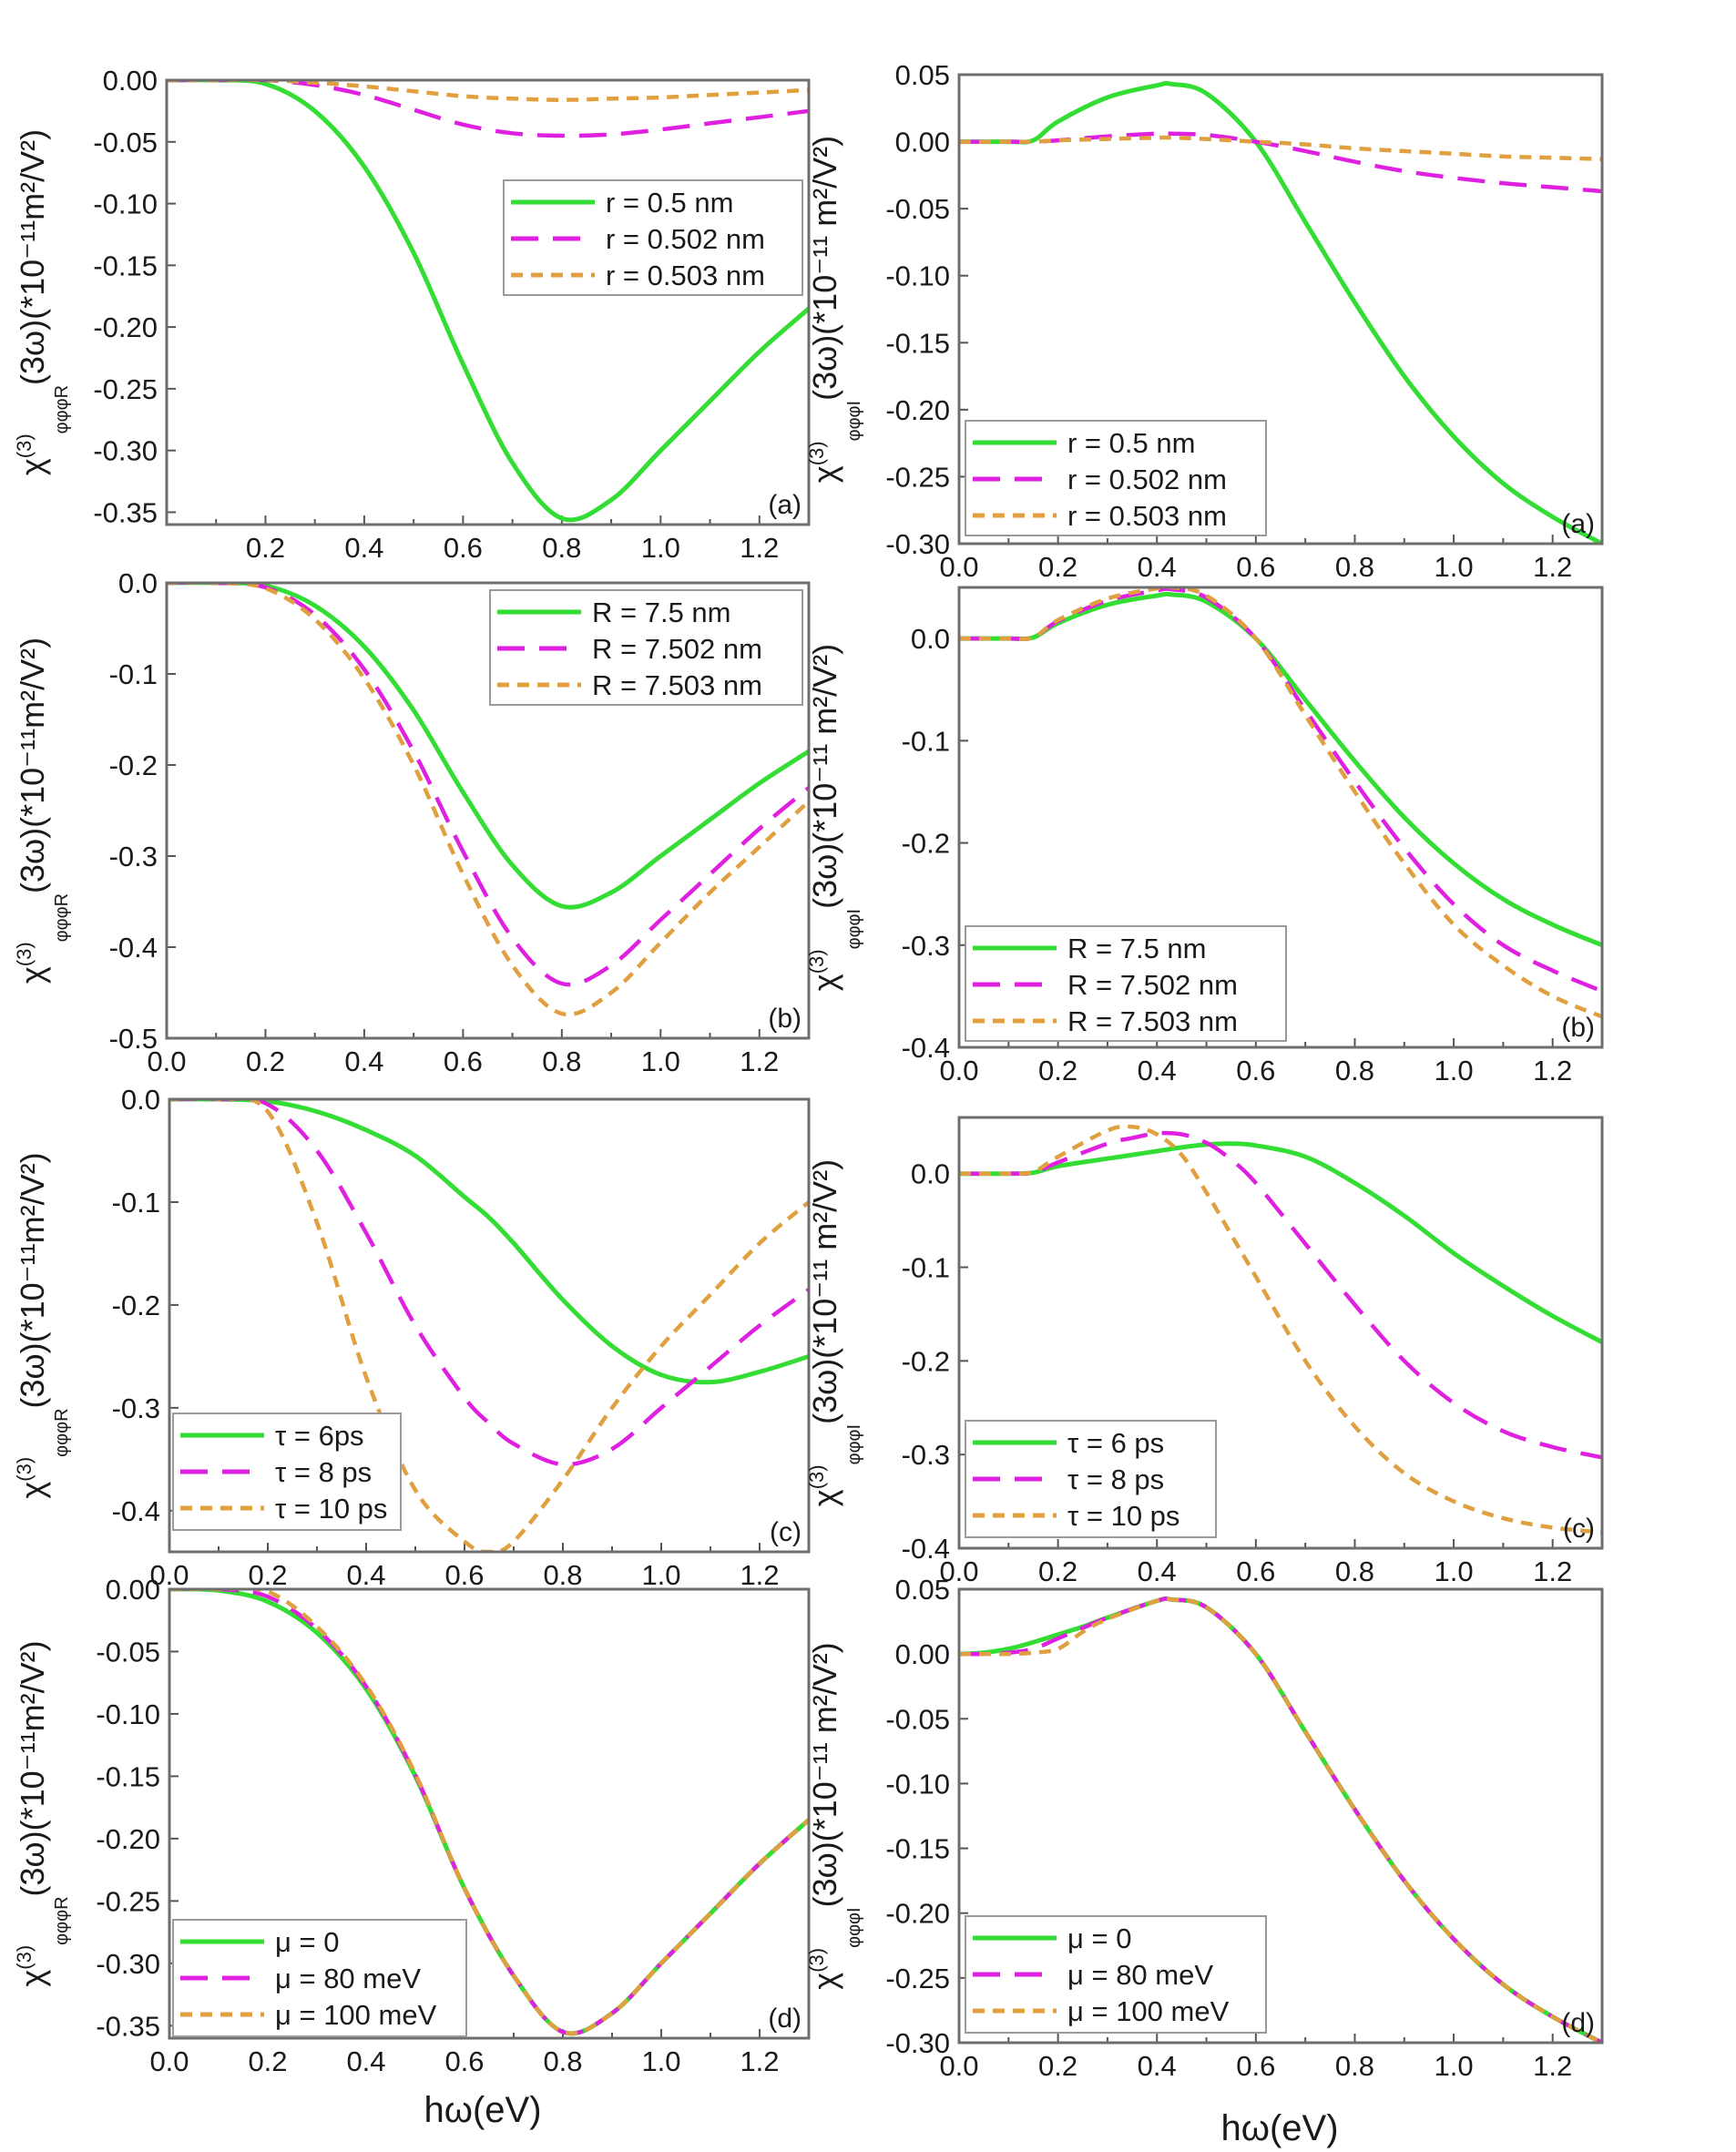 The height and width of the screenshot is (2152, 1736). I want to click on panel-label: (d), so click(1578, 2023).